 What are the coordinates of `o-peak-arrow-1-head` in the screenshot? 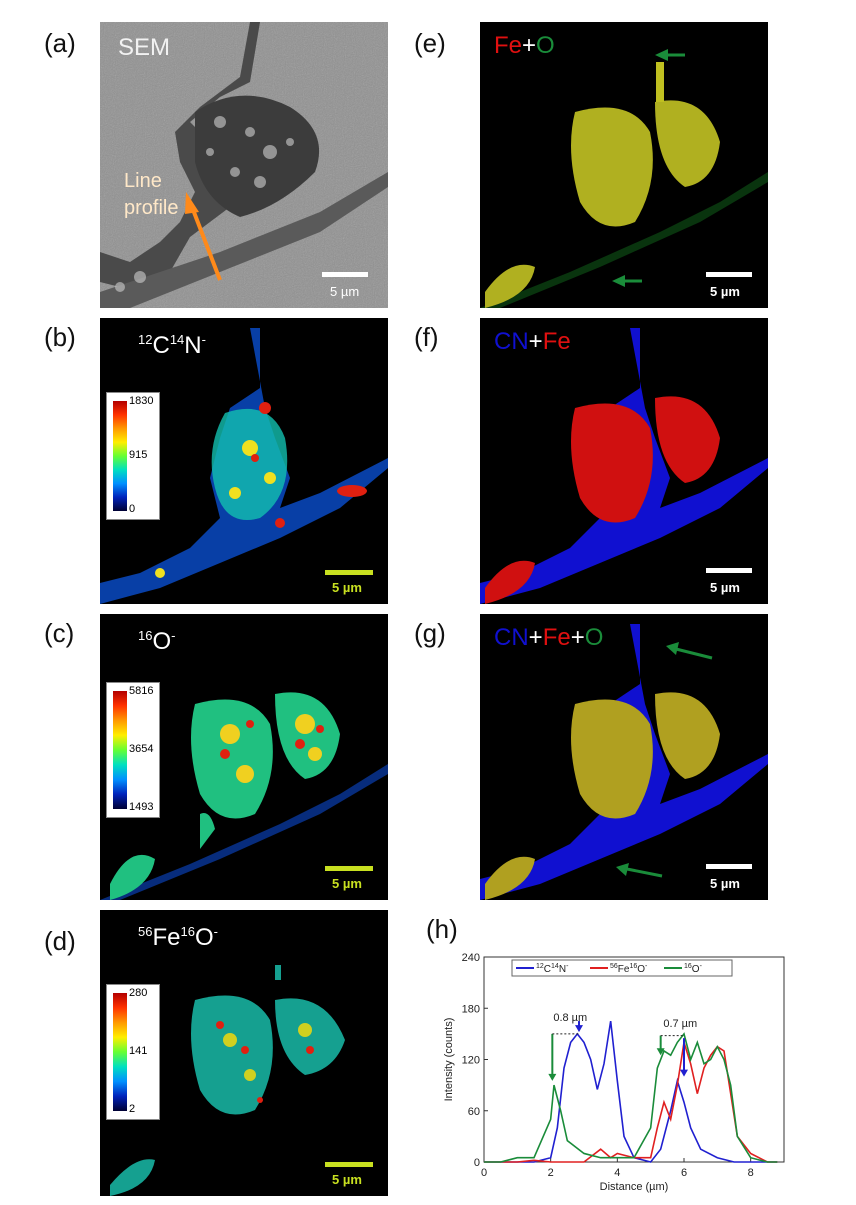 It's located at (552, 1077).